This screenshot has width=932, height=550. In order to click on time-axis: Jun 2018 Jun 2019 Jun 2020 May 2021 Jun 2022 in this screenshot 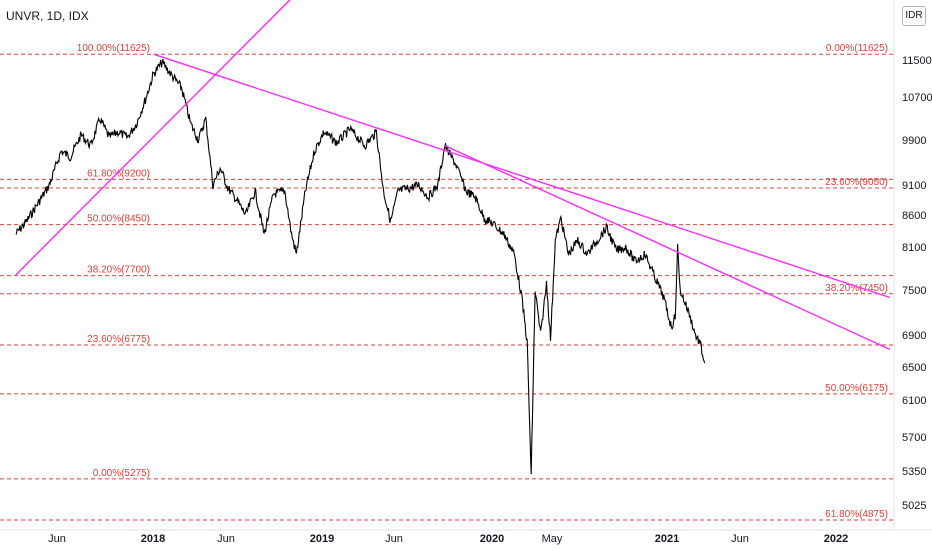, I will do `click(448, 539)`.